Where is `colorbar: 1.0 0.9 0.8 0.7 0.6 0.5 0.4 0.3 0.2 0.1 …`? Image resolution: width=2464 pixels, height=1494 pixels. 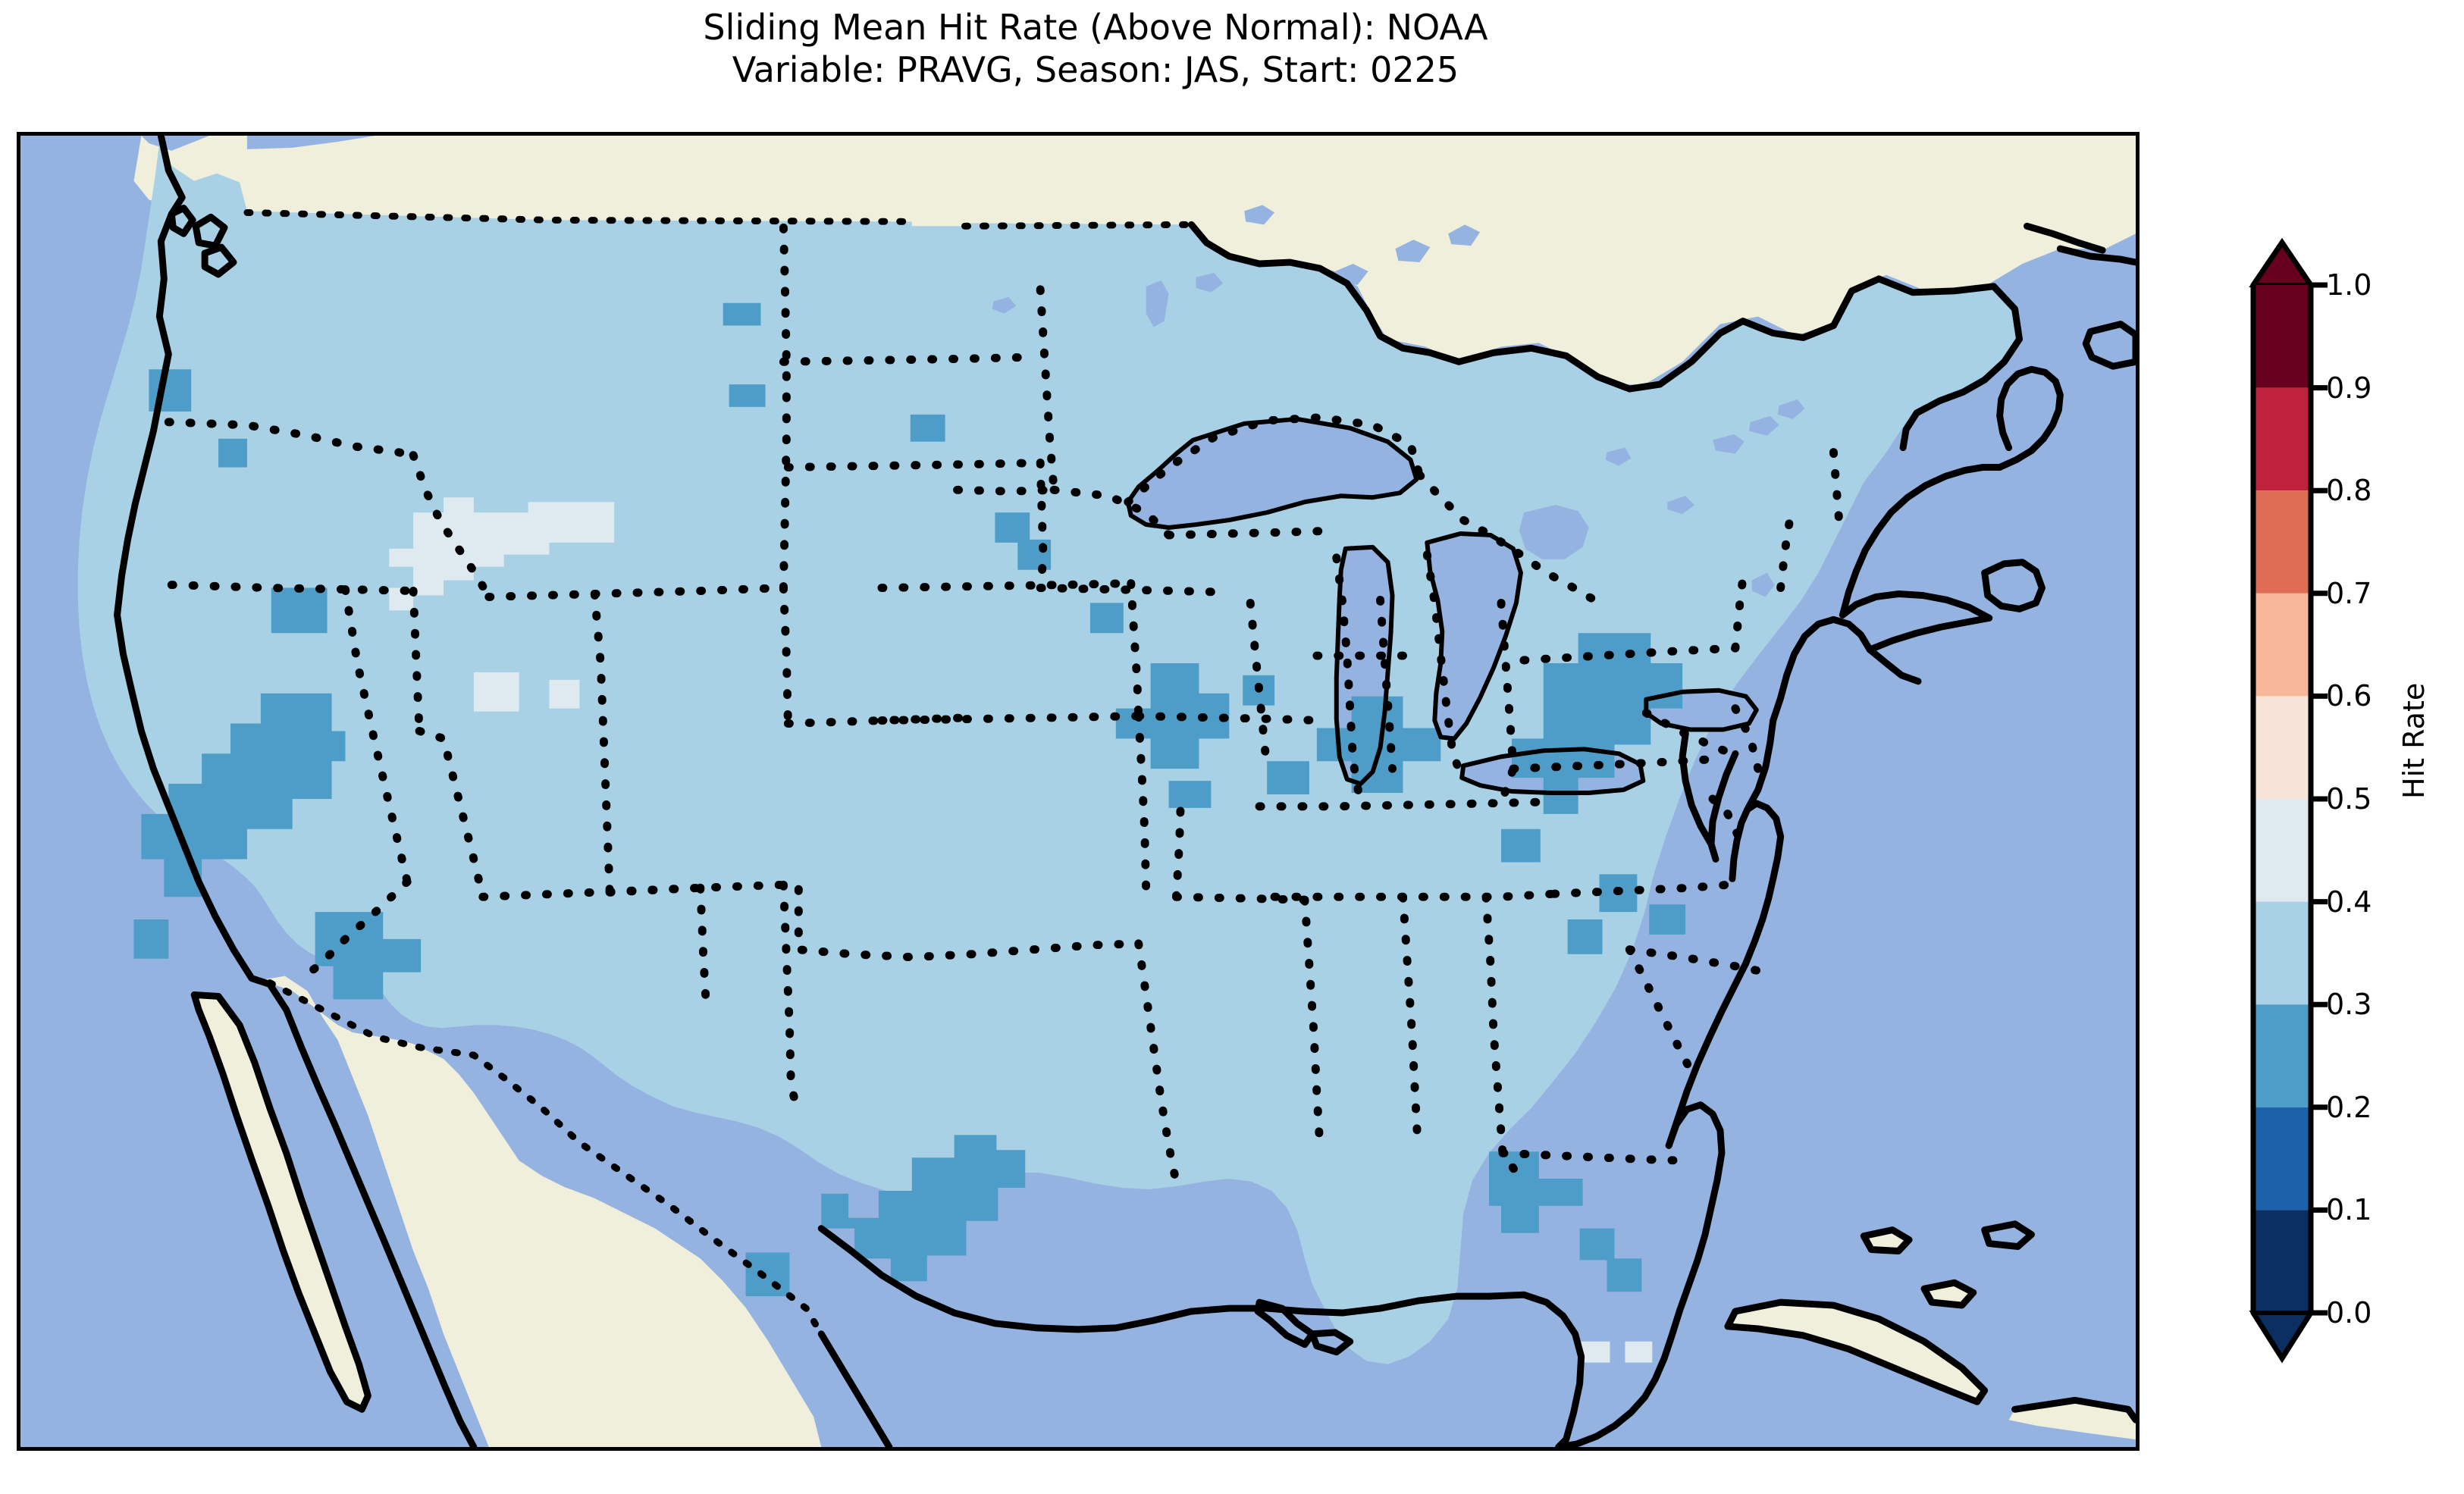 colorbar: 1.0 0.9 0.8 0.7 0.6 0.5 0.4 0.3 0.2 0.1 … is located at coordinates (2310, 800).